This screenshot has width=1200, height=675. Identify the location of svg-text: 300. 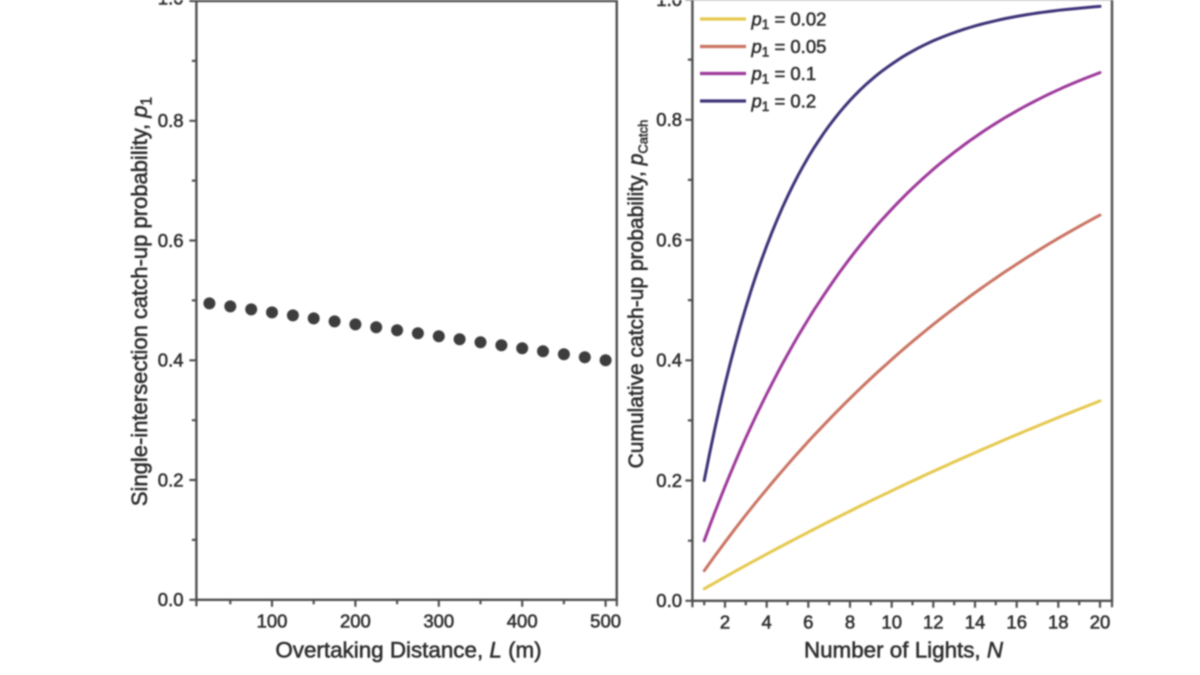
(438, 621).